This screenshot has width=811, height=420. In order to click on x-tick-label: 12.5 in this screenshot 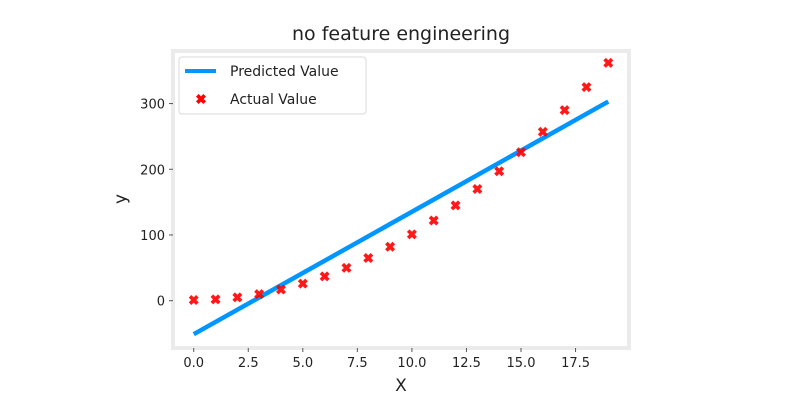, I will do `click(466, 363)`.